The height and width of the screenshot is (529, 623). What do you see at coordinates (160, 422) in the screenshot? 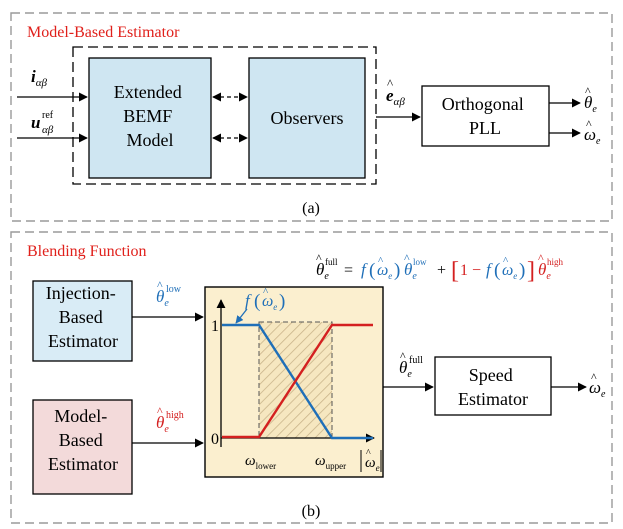
I see `theta-high-base: θ` at bounding box center [160, 422].